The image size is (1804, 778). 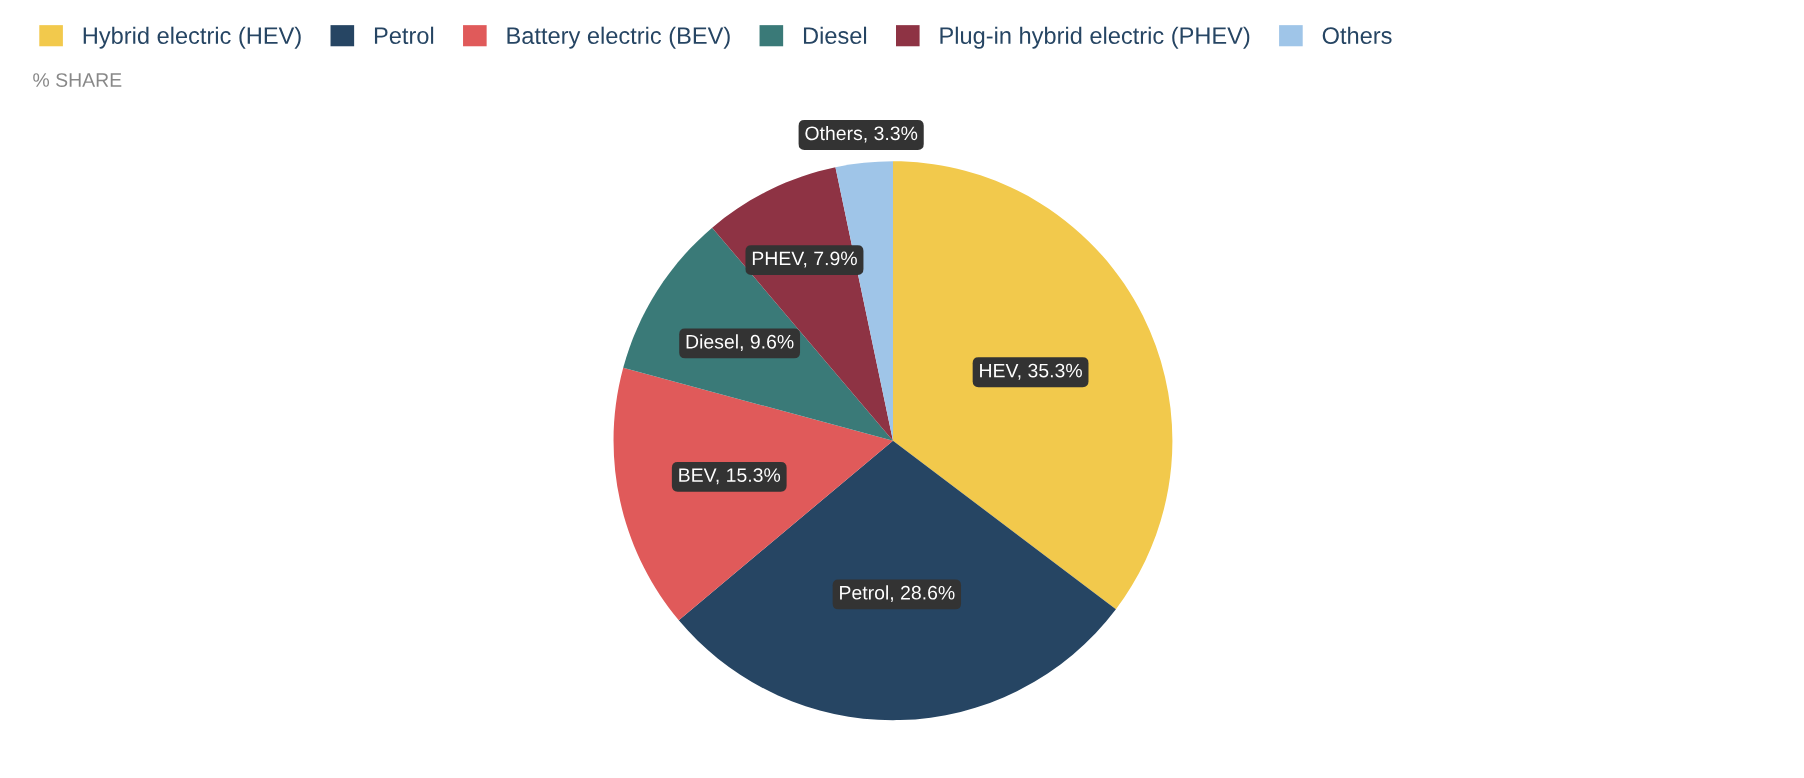 I want to click on data-label: BEV, 15.3%, so click(x=730, y=476).